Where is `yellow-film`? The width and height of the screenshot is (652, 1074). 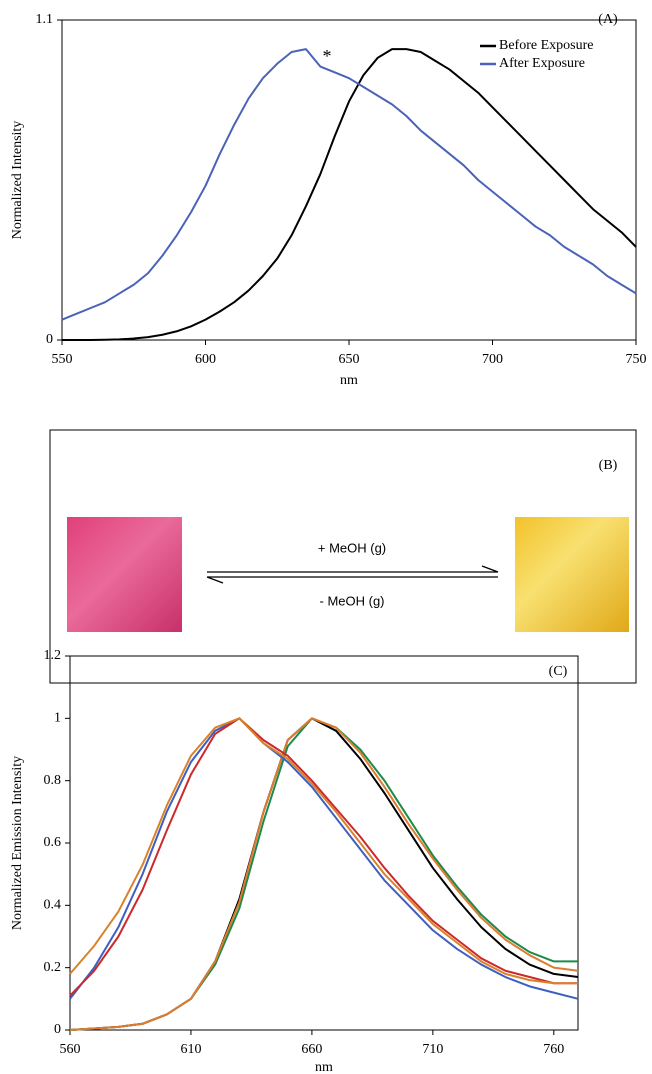 yellow-film is located at coordinates (572, 574).